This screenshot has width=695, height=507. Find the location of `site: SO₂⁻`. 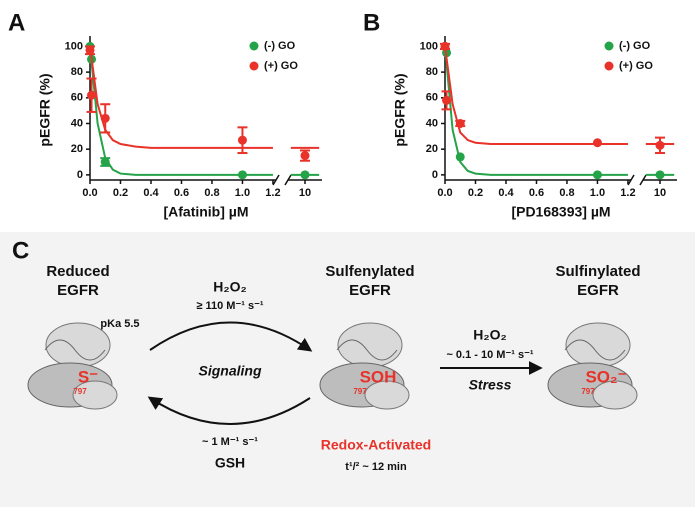

site: SO₂⁻ is located at coordinates (605, 376).